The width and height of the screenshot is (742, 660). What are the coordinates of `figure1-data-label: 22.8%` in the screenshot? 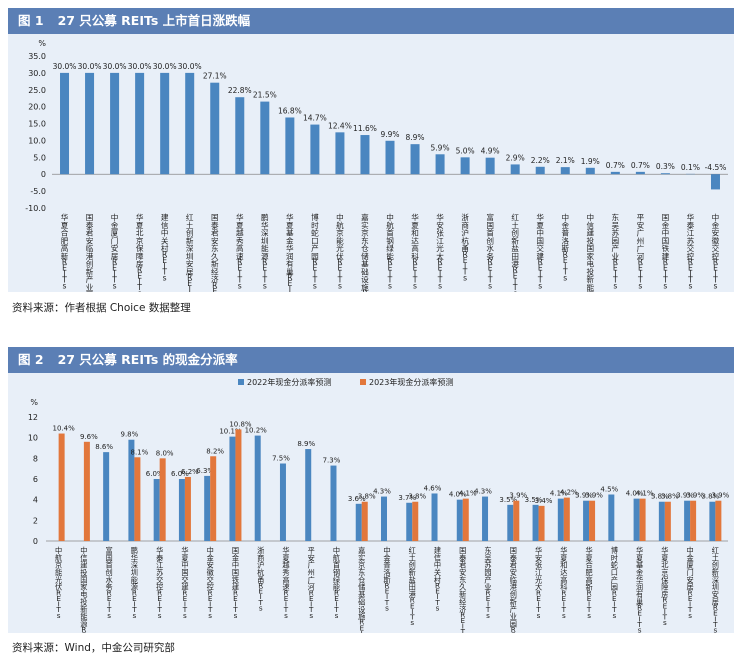 It's located at (240, 90).